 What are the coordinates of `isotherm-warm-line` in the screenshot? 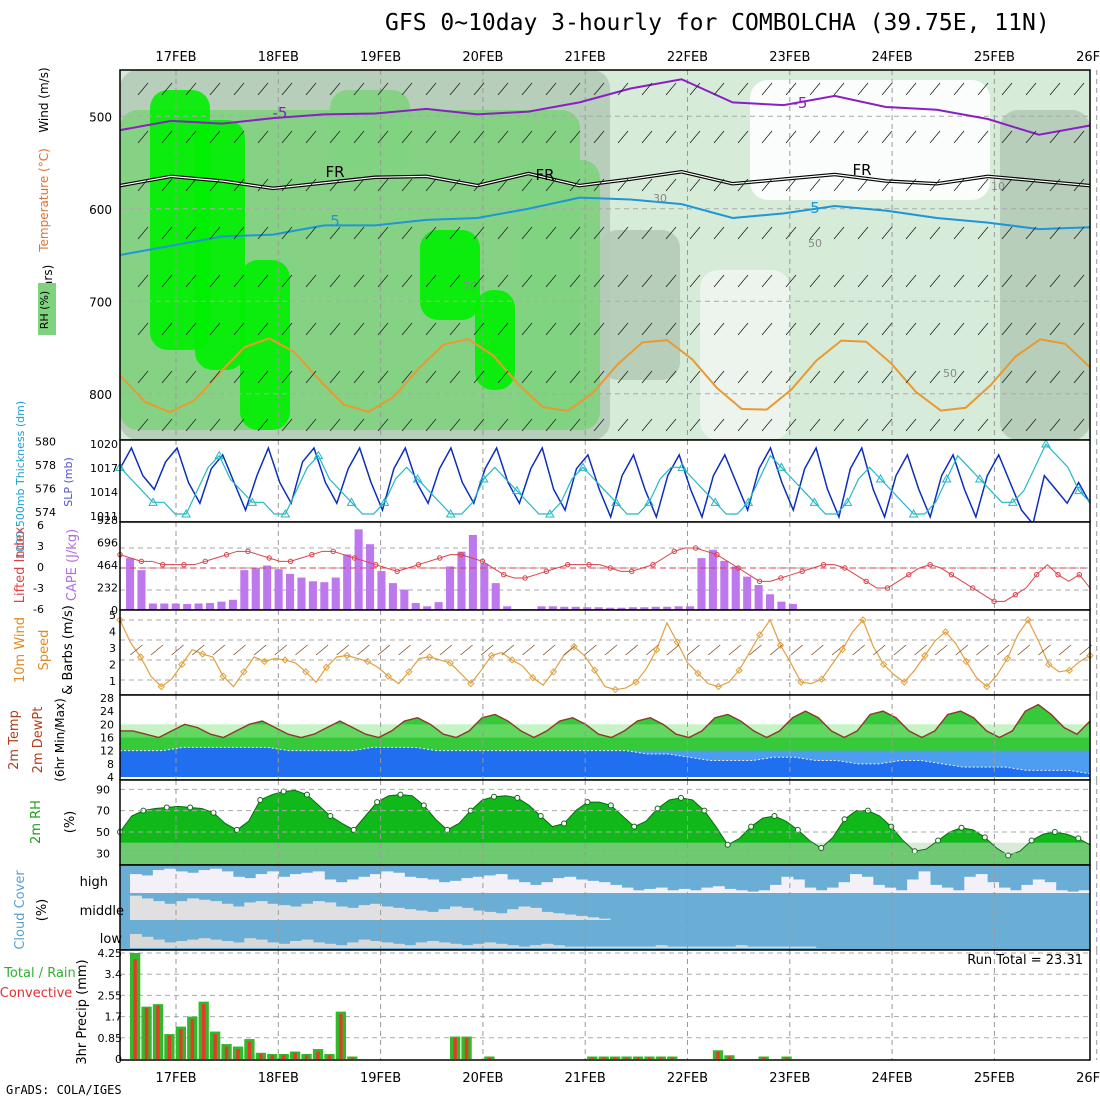 It's located at (605, 375).